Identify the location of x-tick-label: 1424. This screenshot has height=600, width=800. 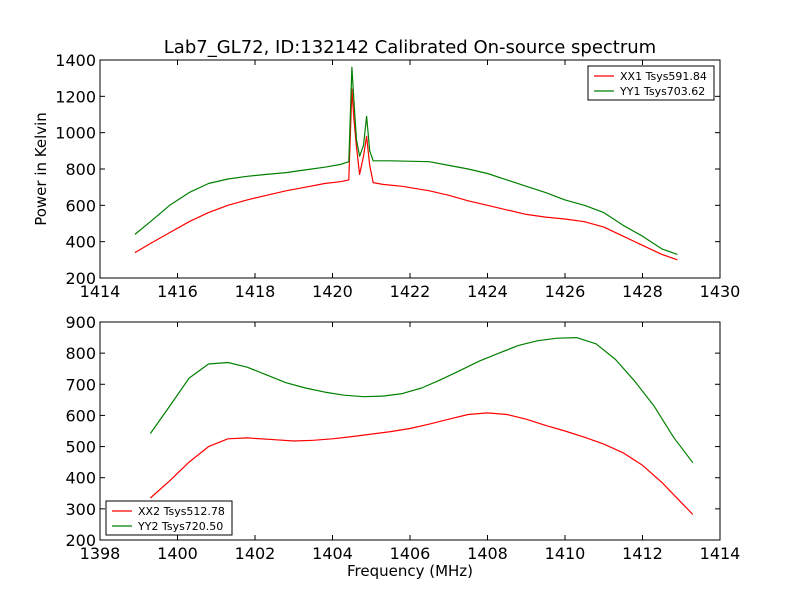
(487, 291).